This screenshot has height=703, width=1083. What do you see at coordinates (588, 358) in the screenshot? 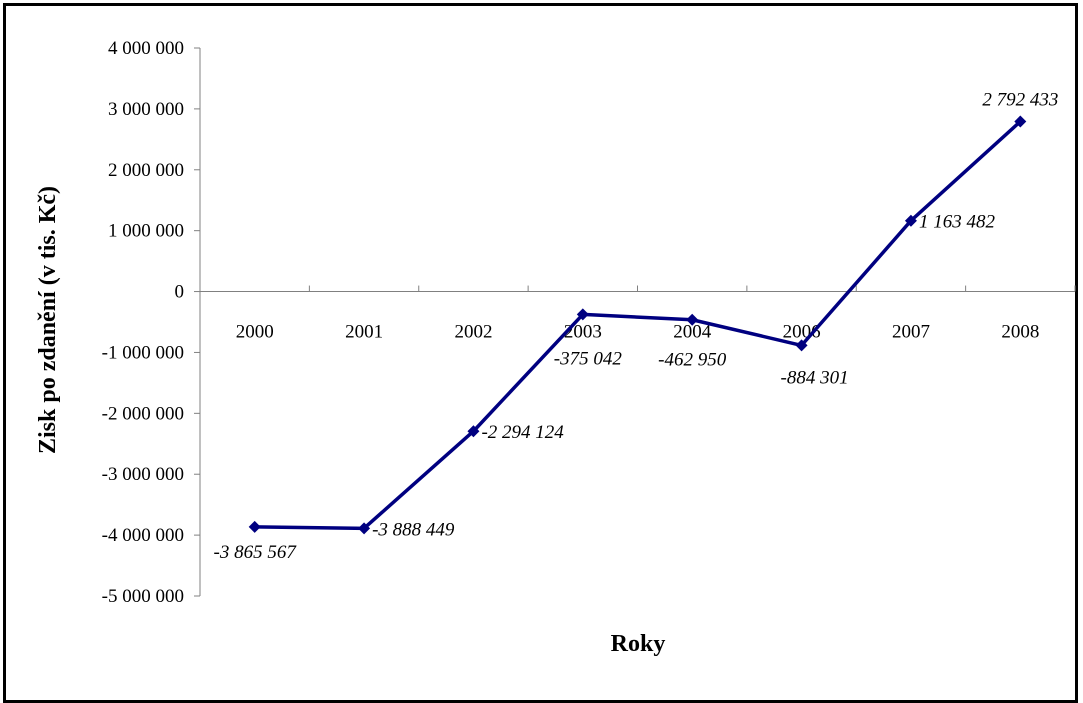
I see `data-label: -375 042` at bounding box center [588, 358].